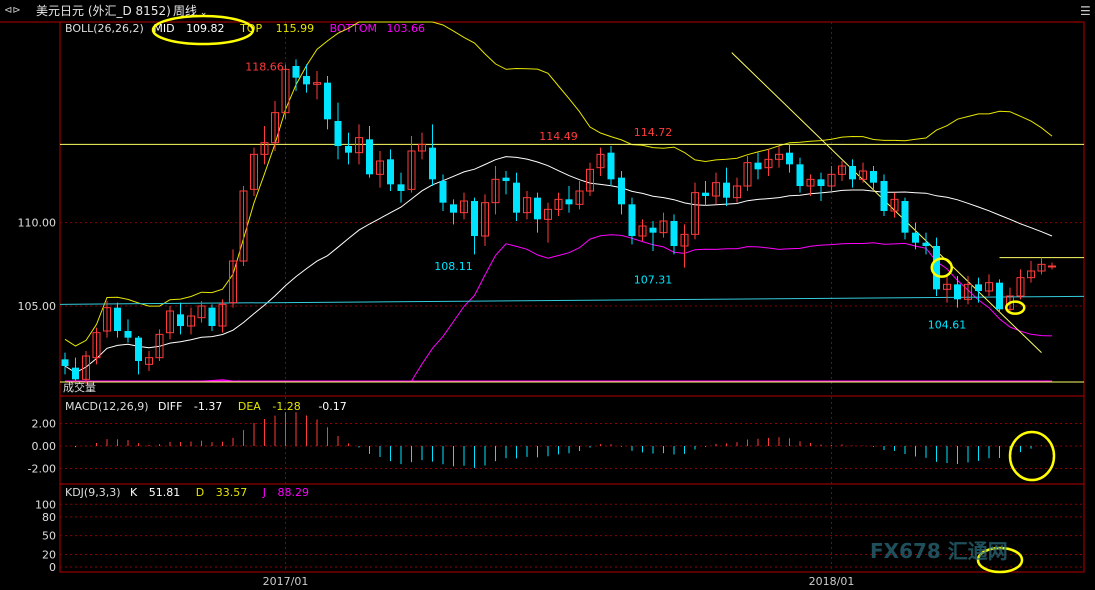 The height and width of the screenshot is (590, 1095). Describe the element at coordinates (206, 407) in the screenshot. I see `macd-legend: MACD(12,26,9) DIFF -1.37 DEA -1.28 -0.17` at that location.